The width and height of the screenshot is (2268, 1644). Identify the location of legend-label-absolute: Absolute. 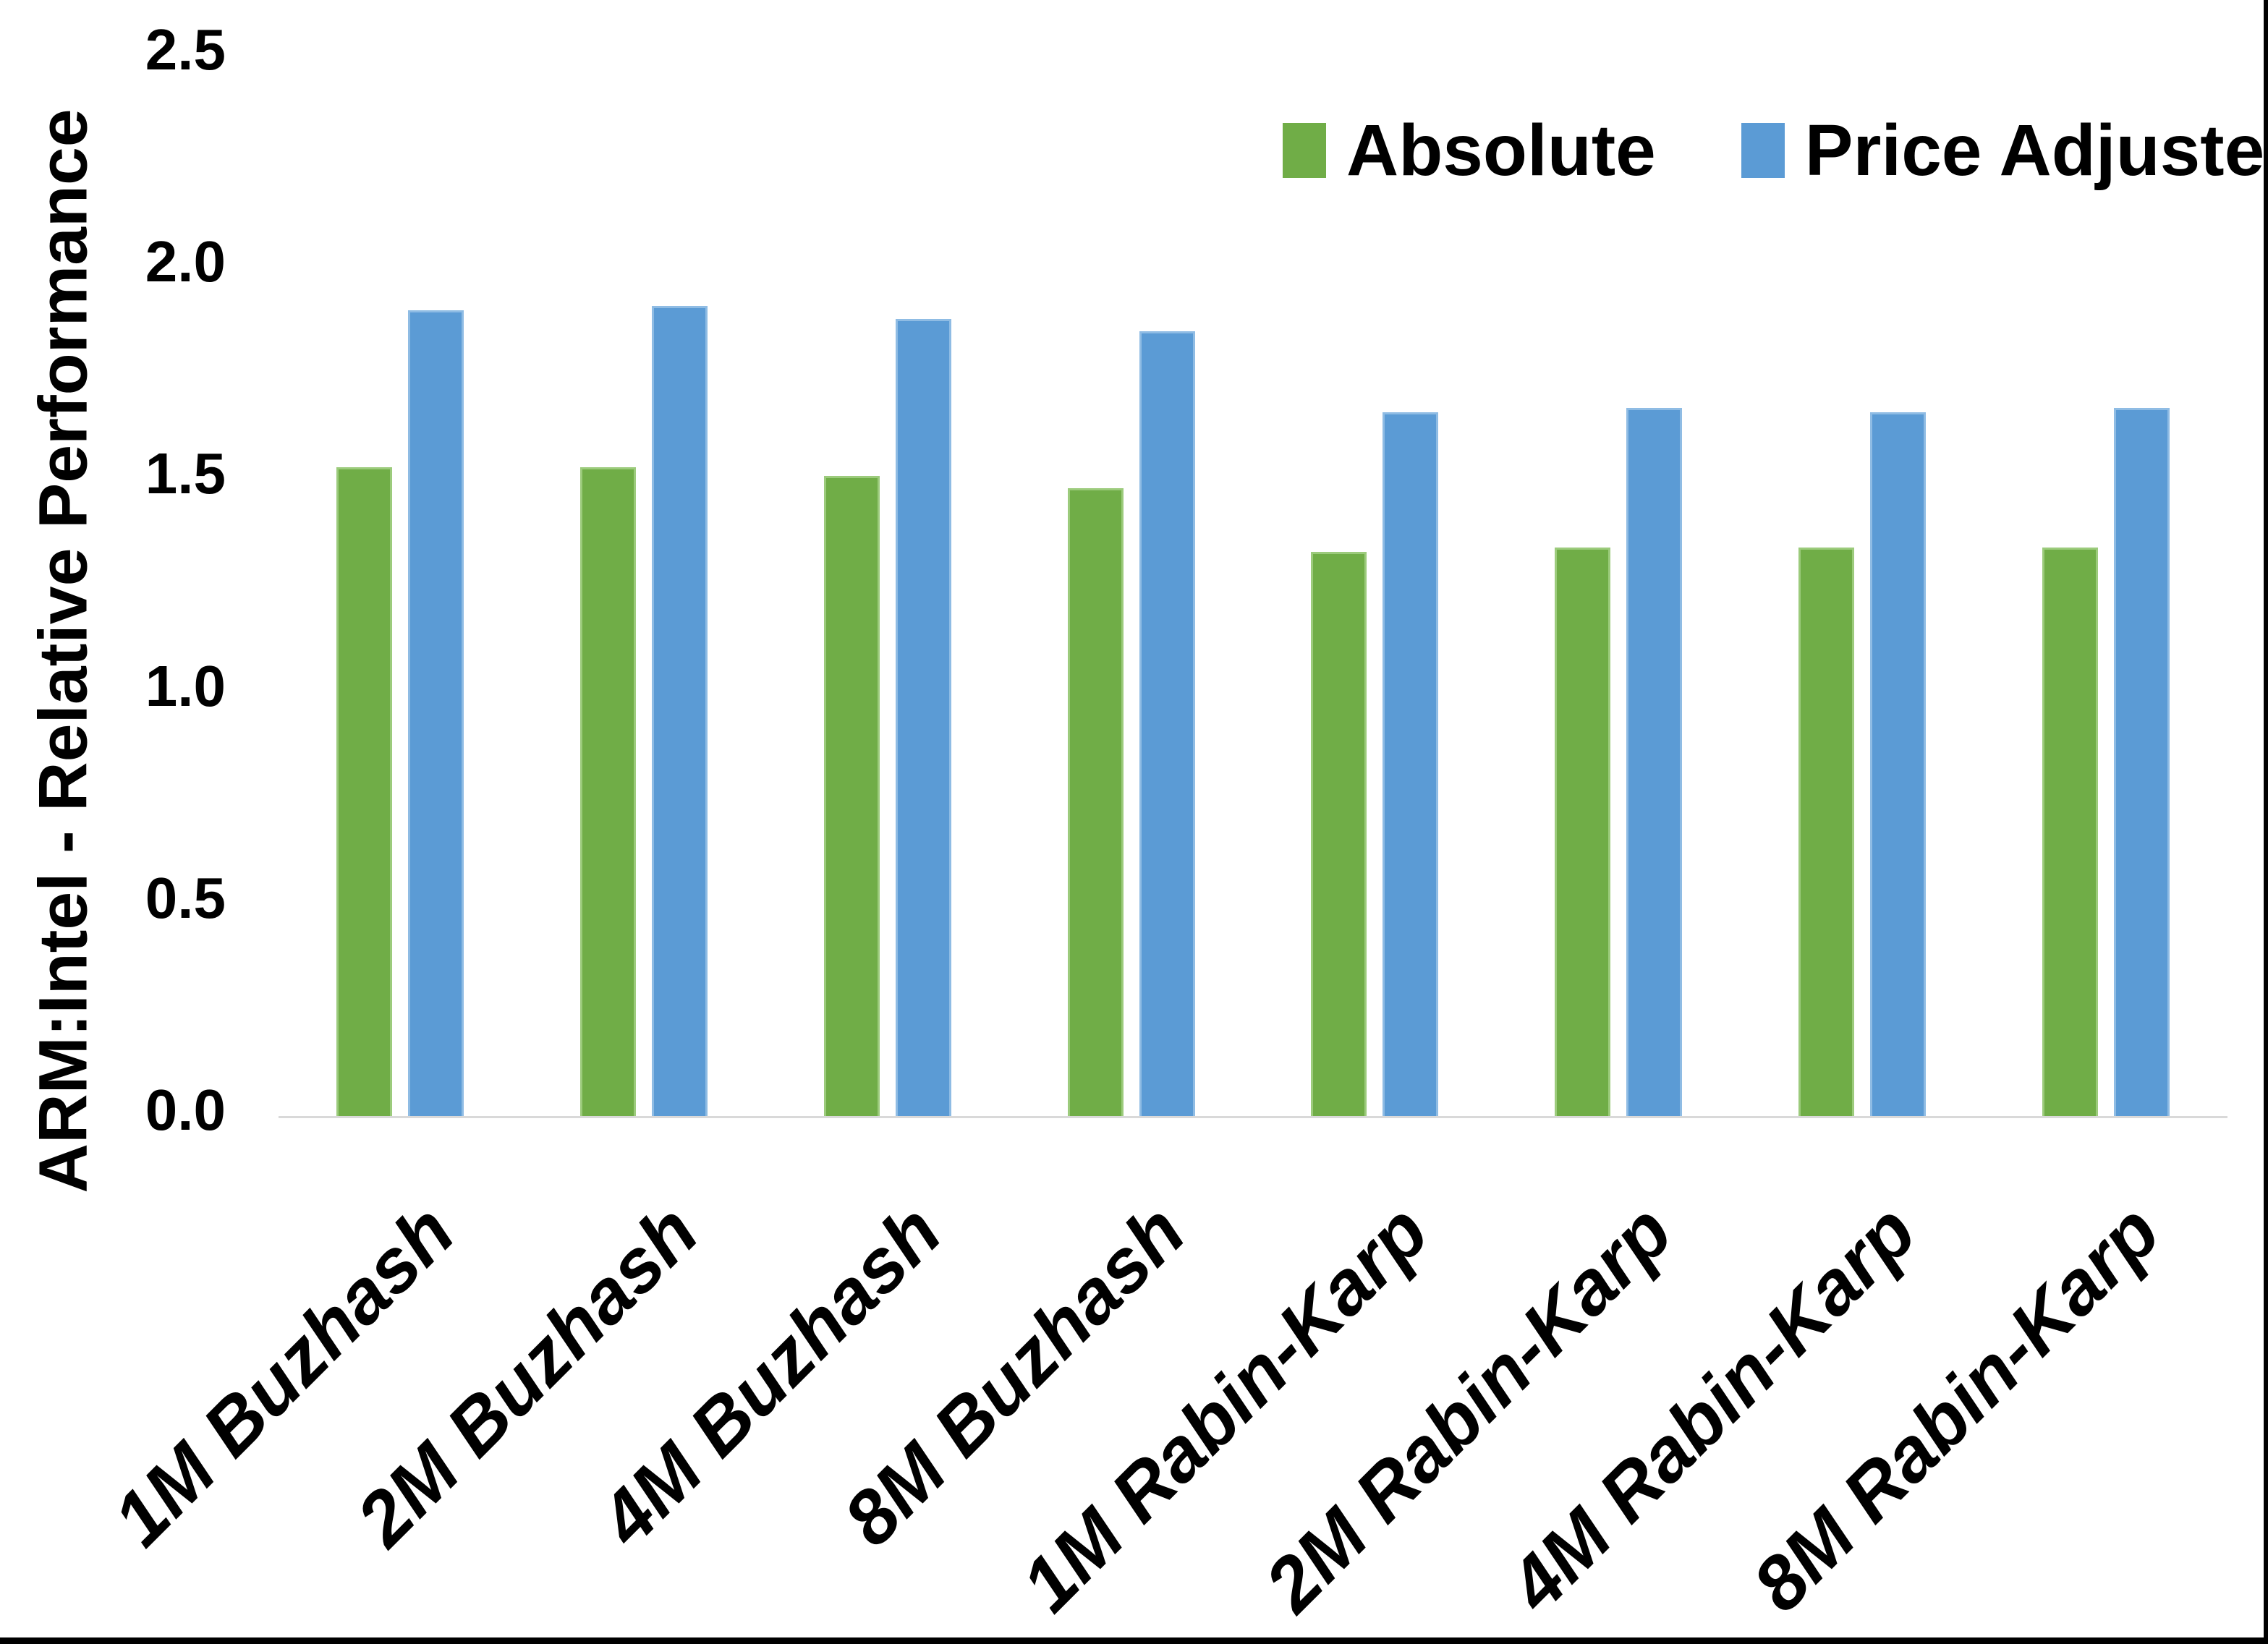
(1501, 150).